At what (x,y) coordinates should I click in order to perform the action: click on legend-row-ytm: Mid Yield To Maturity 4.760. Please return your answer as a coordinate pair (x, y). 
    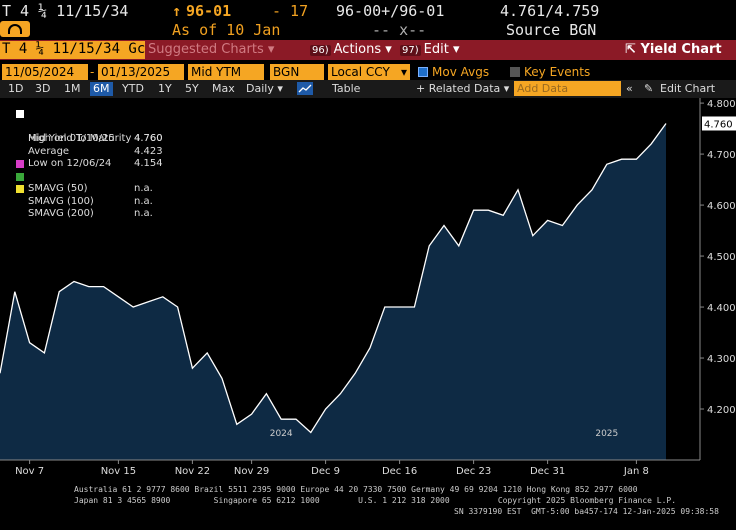
    Looking at the image, I should click on (88, 126).